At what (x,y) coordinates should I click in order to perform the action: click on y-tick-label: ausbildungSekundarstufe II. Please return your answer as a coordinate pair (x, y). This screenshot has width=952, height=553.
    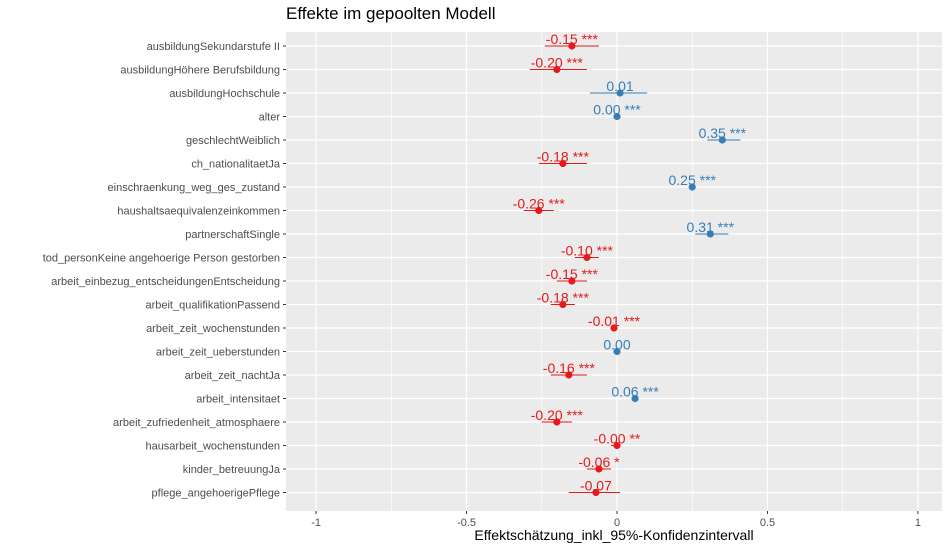
    Looking at the image, I should click on (213, 47).